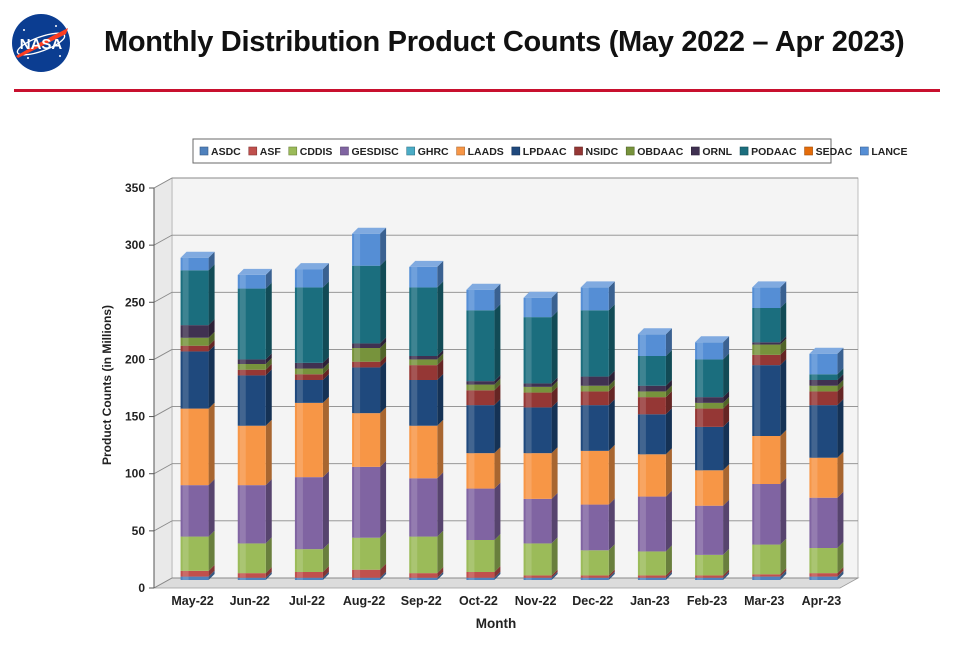 Image resolution: width=955 pixels, height=652 pixels. Describe the element at coordinates (477, 90) in the screenshot. I see `title-divider` at that location.